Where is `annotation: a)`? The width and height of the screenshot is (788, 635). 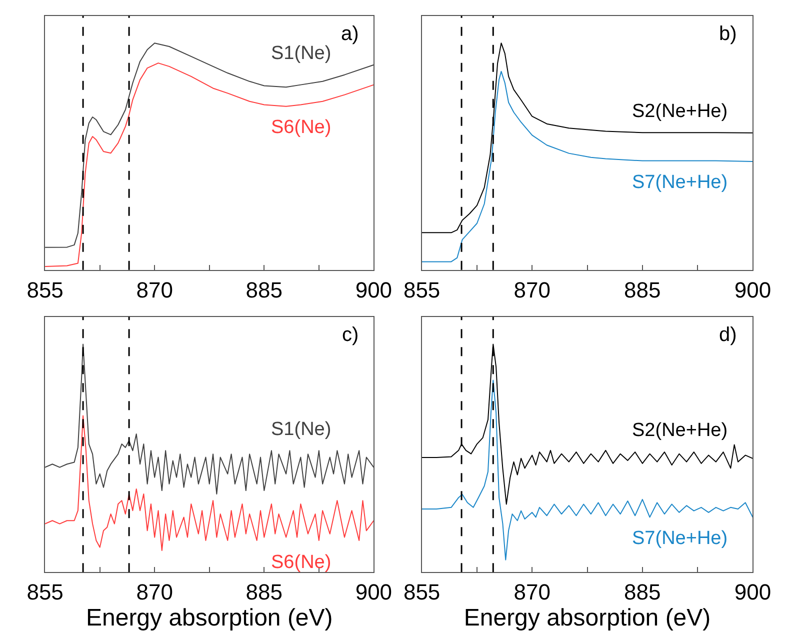 annotation: a) is located at coordinates (350, 34).